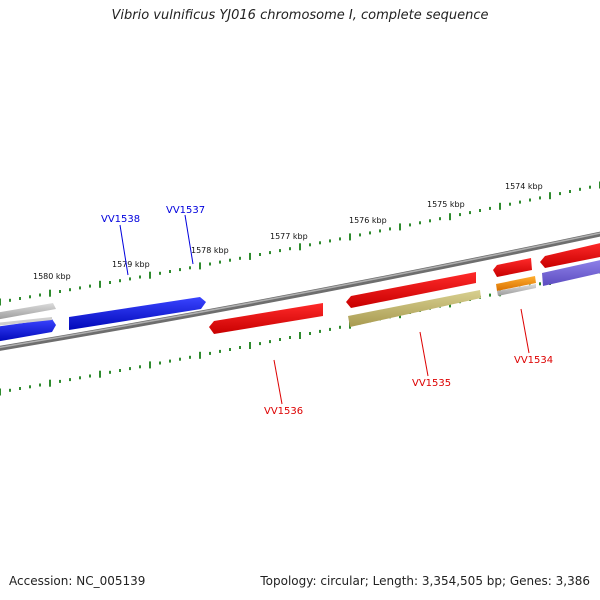 This screenshot has width=600, height=600. I want to click on gene-arrow-vv1536, so click(266, 318).